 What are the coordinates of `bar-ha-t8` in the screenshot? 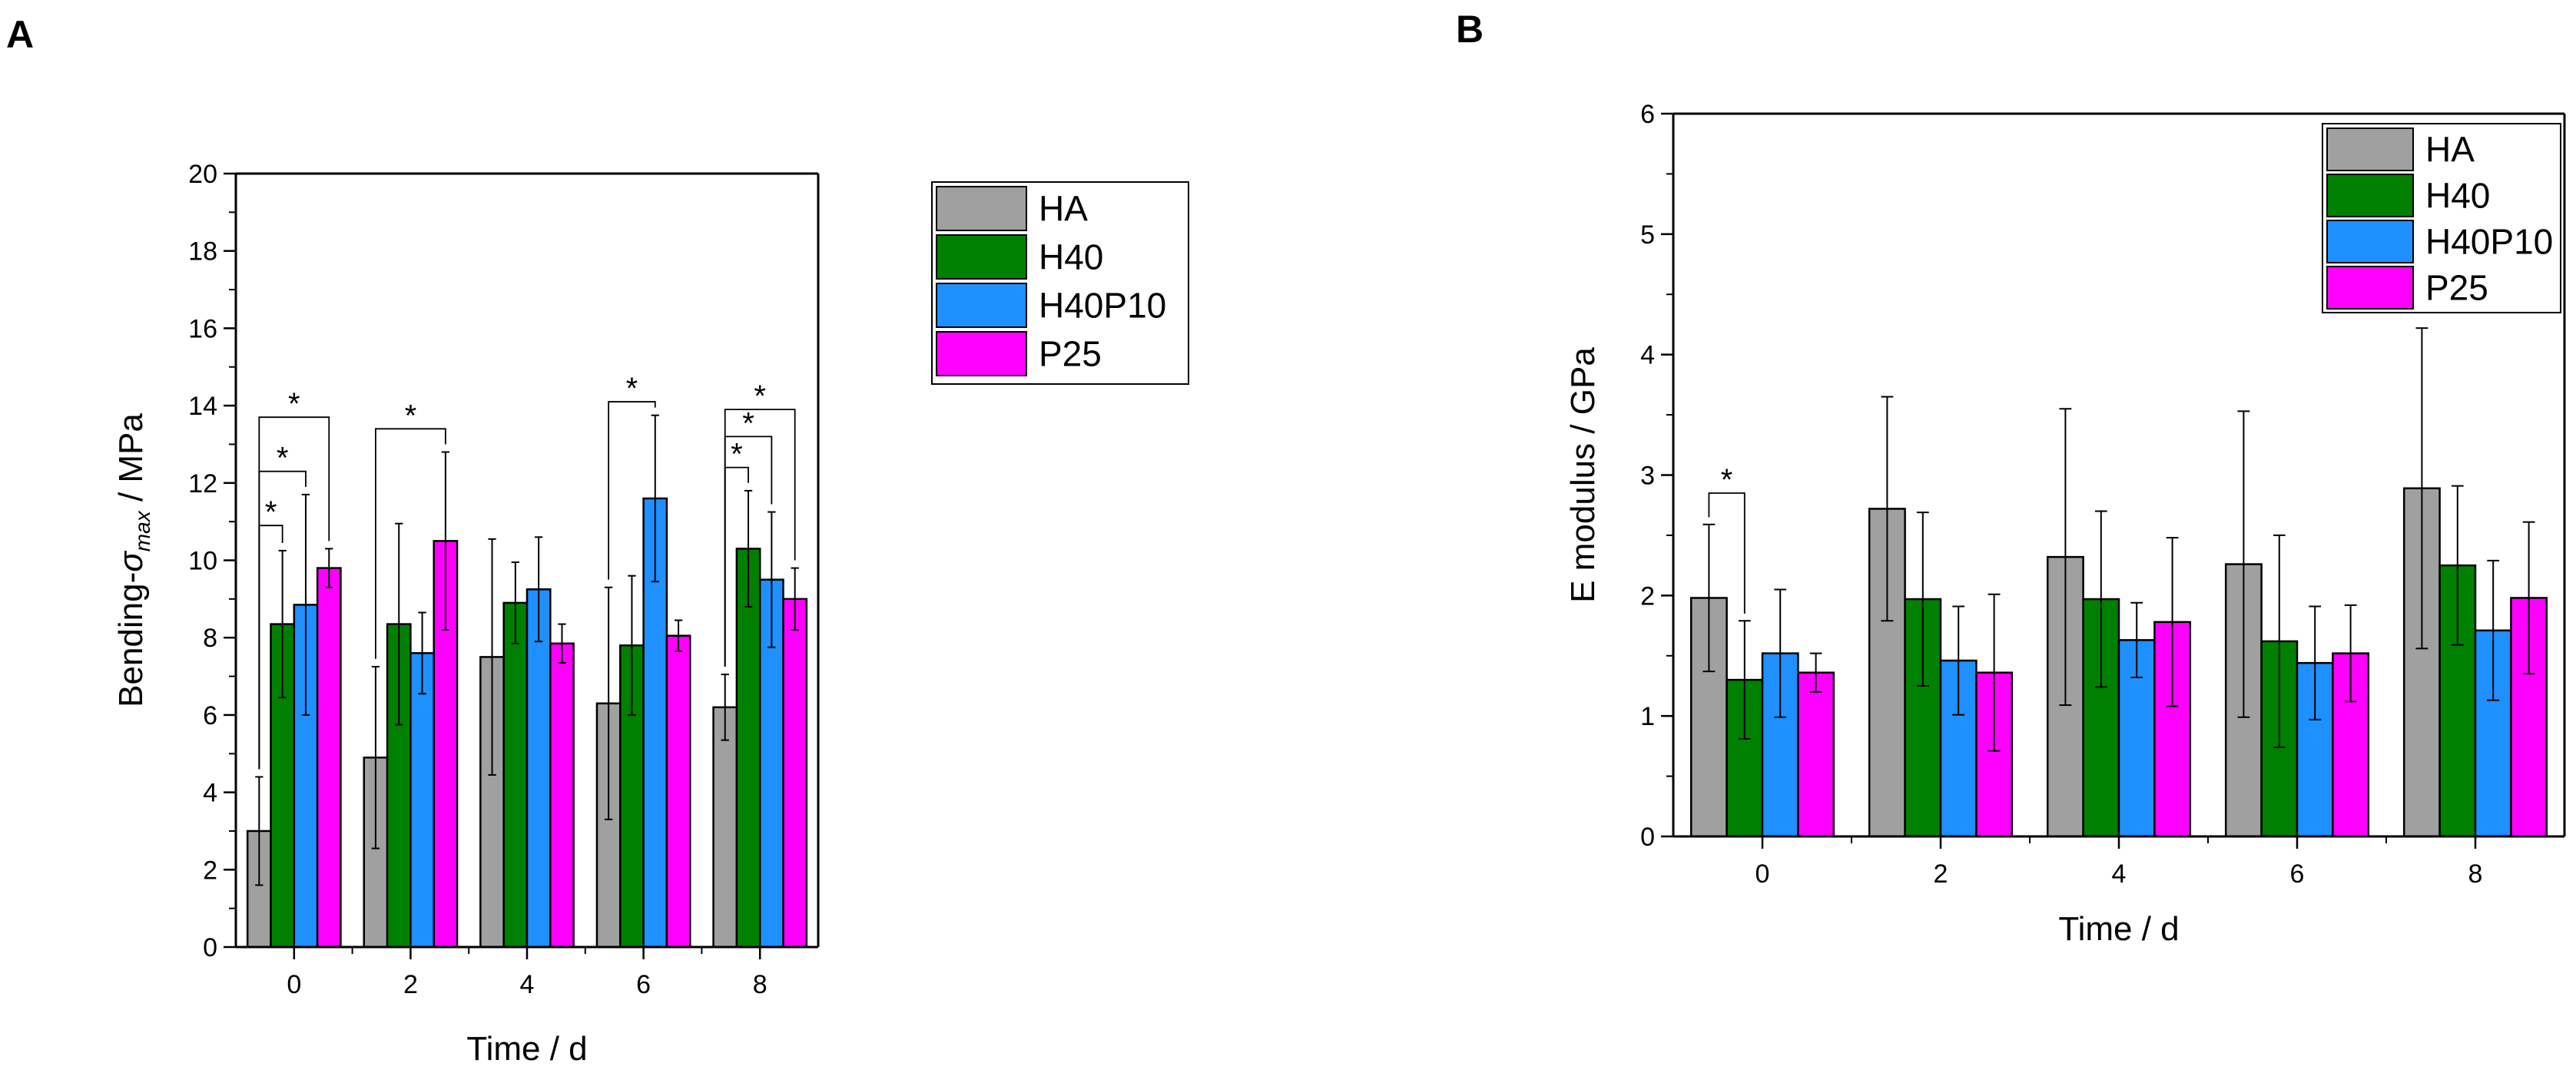 It's located at (725, 828).